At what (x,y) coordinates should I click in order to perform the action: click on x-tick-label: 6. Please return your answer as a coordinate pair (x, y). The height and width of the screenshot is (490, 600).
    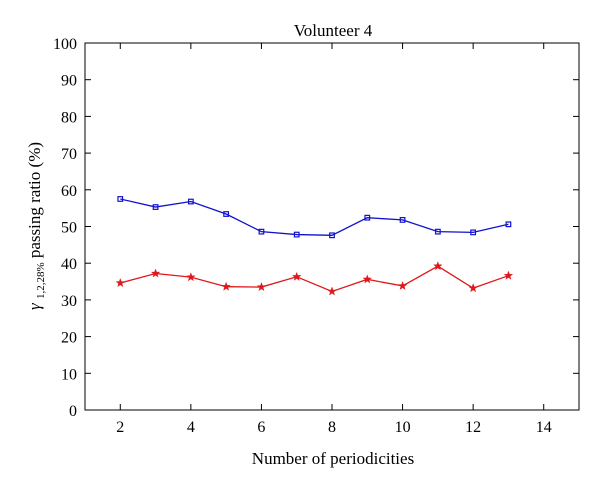
    Looking at the image, I should click on (261, 427).